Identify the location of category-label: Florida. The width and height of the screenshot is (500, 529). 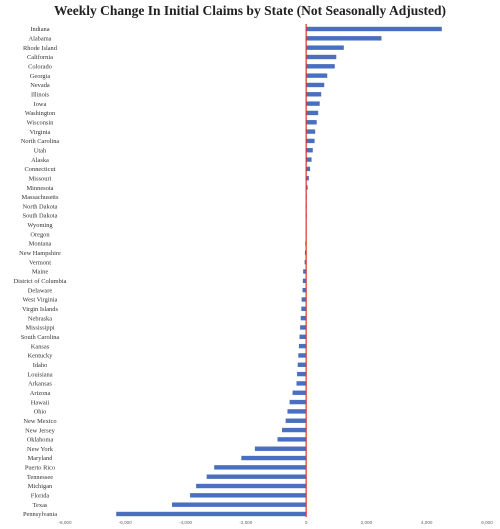
(40, 496).